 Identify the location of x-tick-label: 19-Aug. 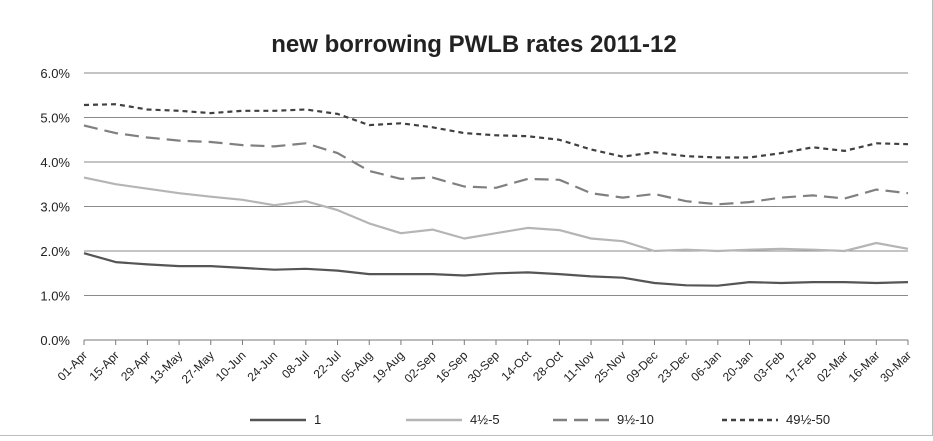
(388, 366).